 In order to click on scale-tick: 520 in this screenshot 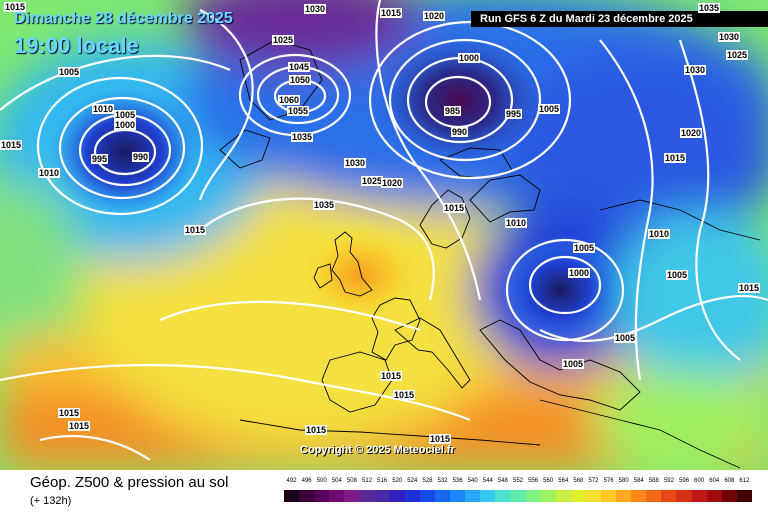, I will do `click(397, 481)`.